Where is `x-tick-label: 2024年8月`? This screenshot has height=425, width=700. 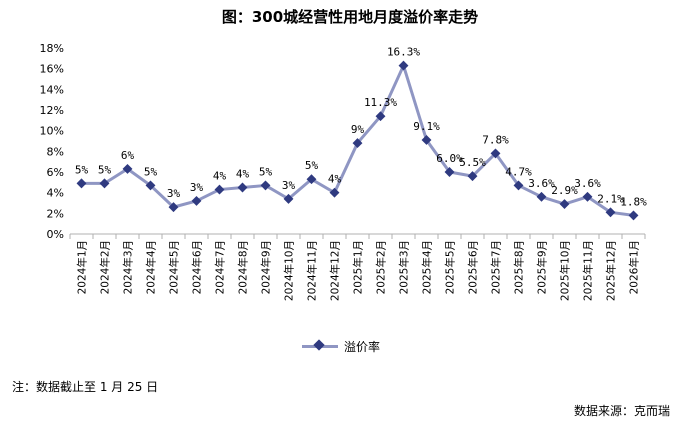 x-tick-label: 2024年8月 is located at coordinates (243, 267).